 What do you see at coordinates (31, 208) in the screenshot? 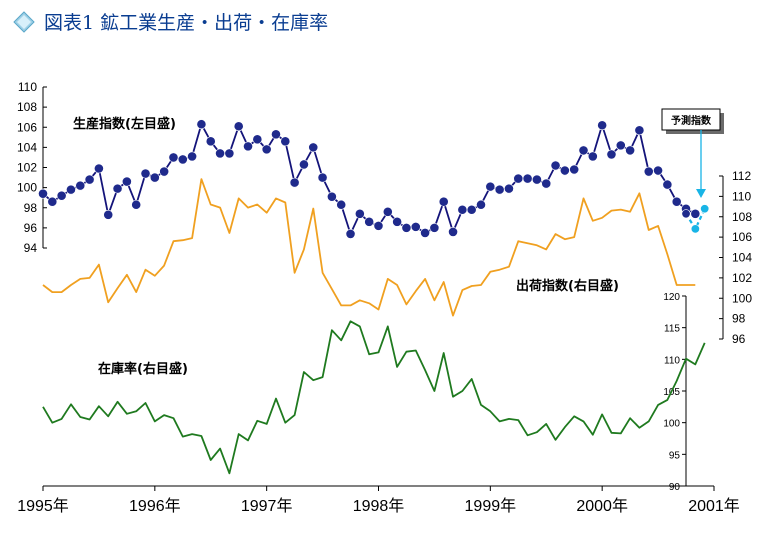
I see `left-axis-tick-label: 98` at bounding box center [31, 208].